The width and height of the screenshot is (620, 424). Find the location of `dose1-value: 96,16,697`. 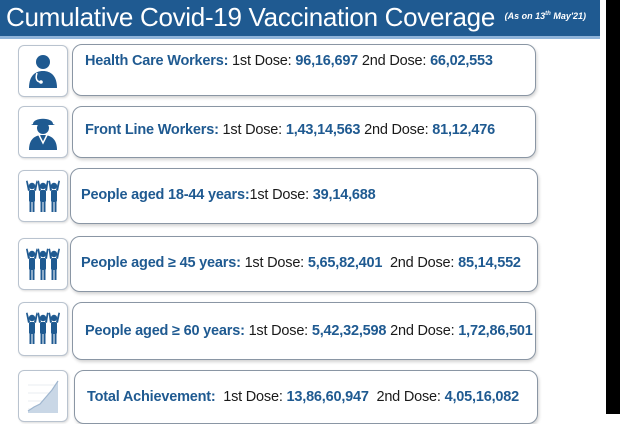

dose1-value: 96,16,697 is located at coordinates (327, 61).